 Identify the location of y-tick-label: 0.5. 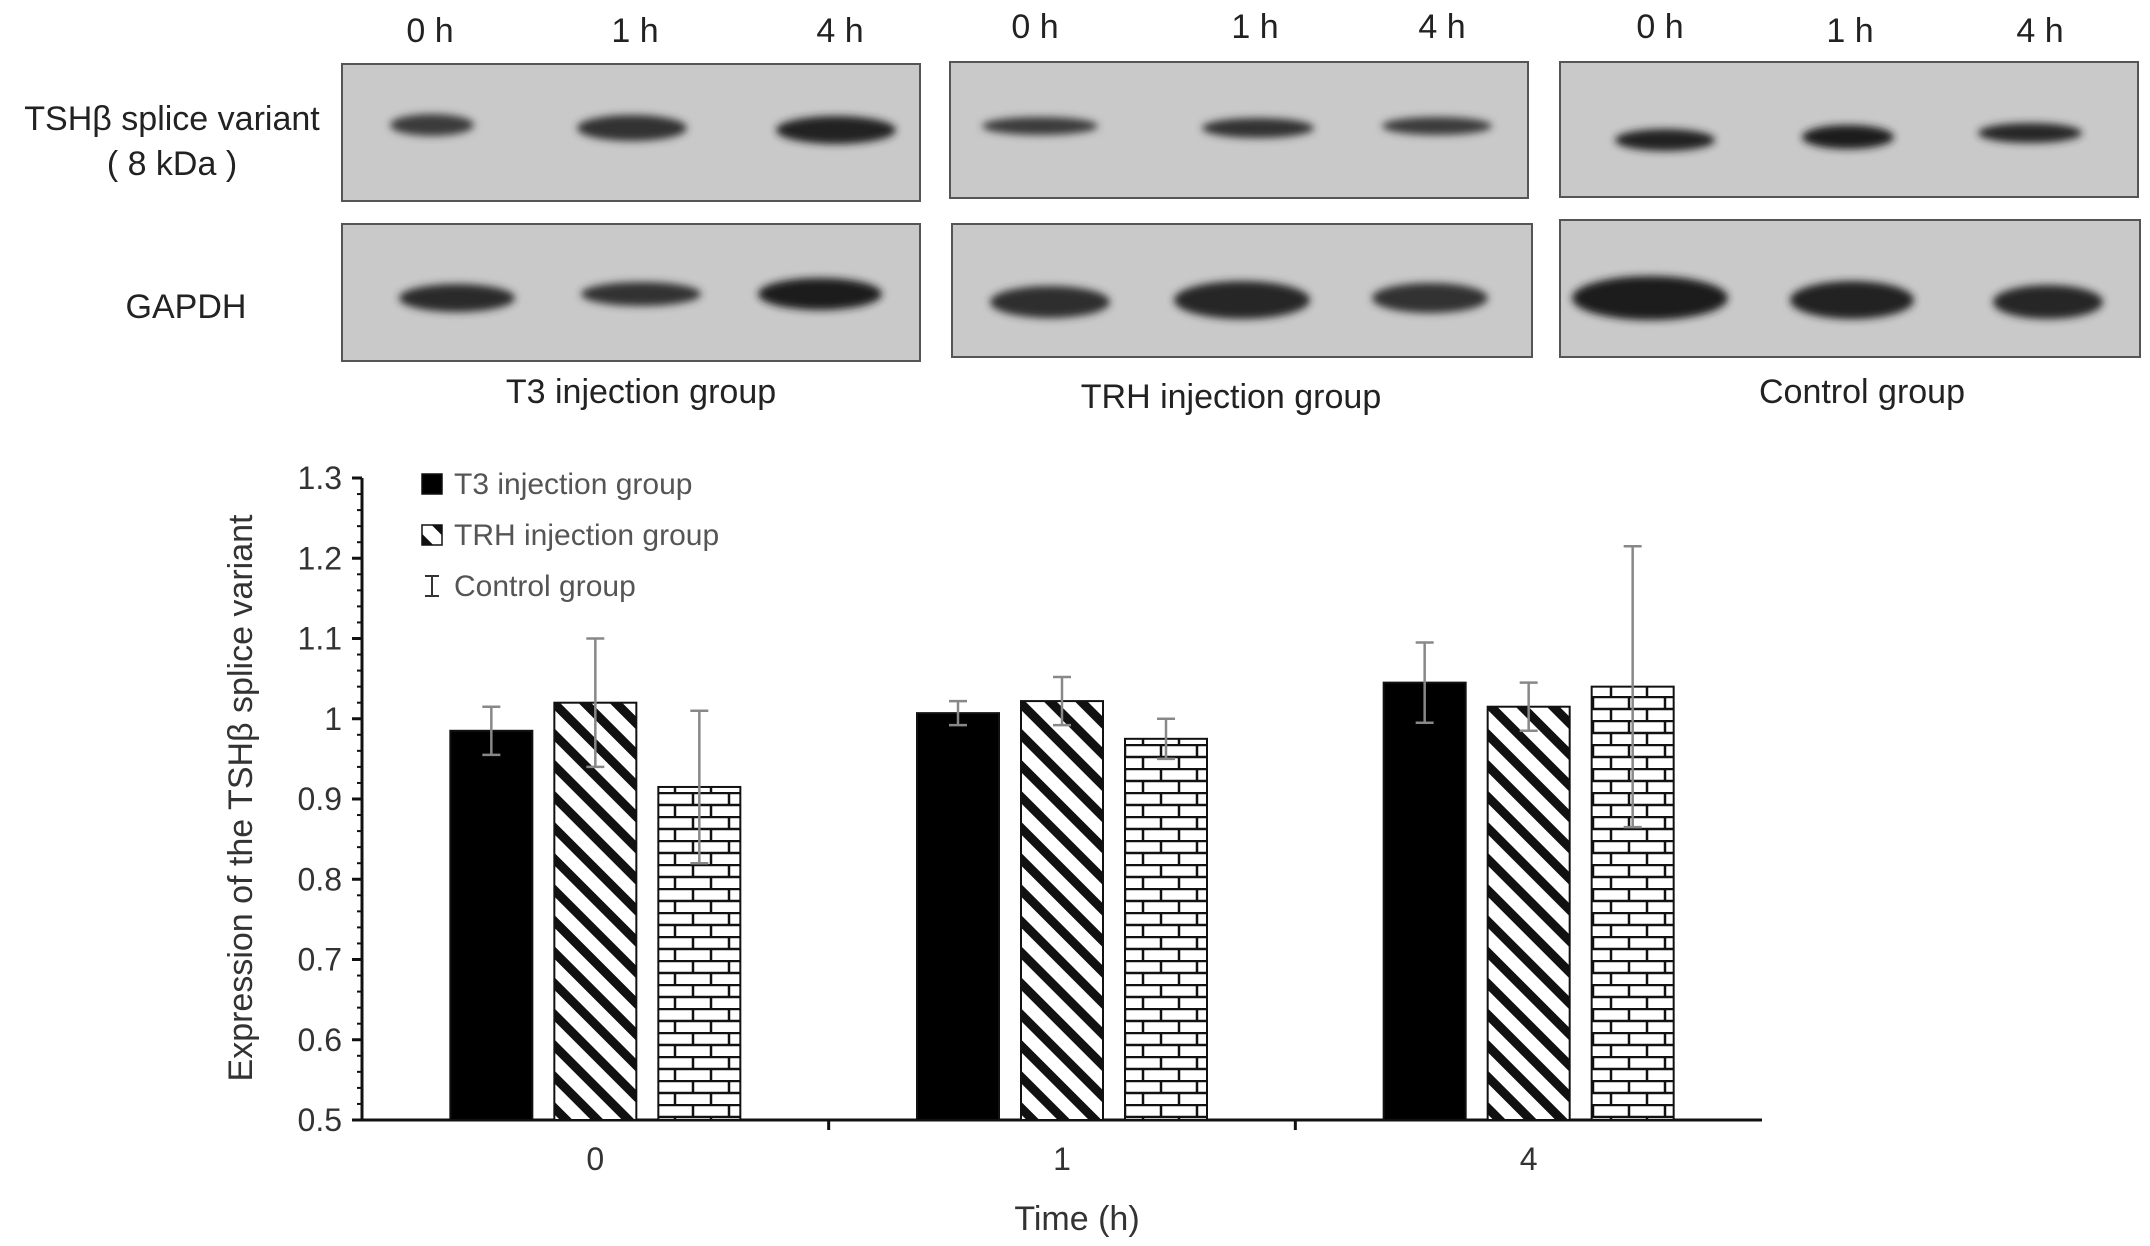
(320, 1120).